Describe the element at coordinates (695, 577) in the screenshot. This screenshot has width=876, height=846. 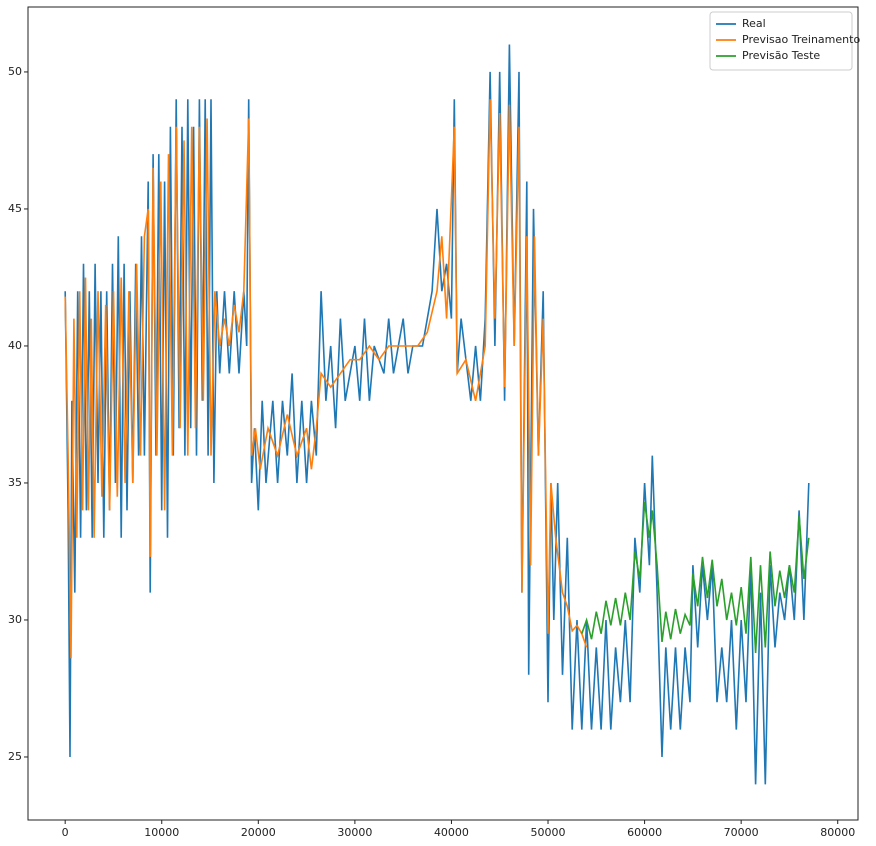
I see `series-line` at that location.